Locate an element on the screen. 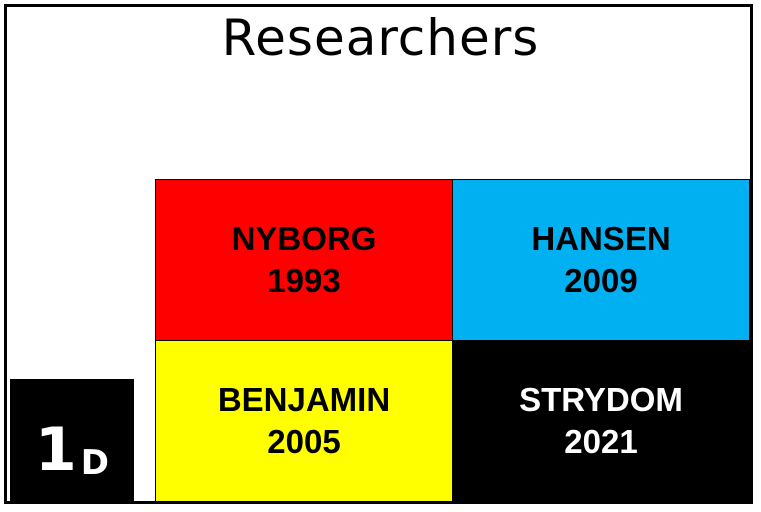 The height and width of the screenshot is (512, 761). researcher-name: STRYDOM is located at coordinates (601, 399).